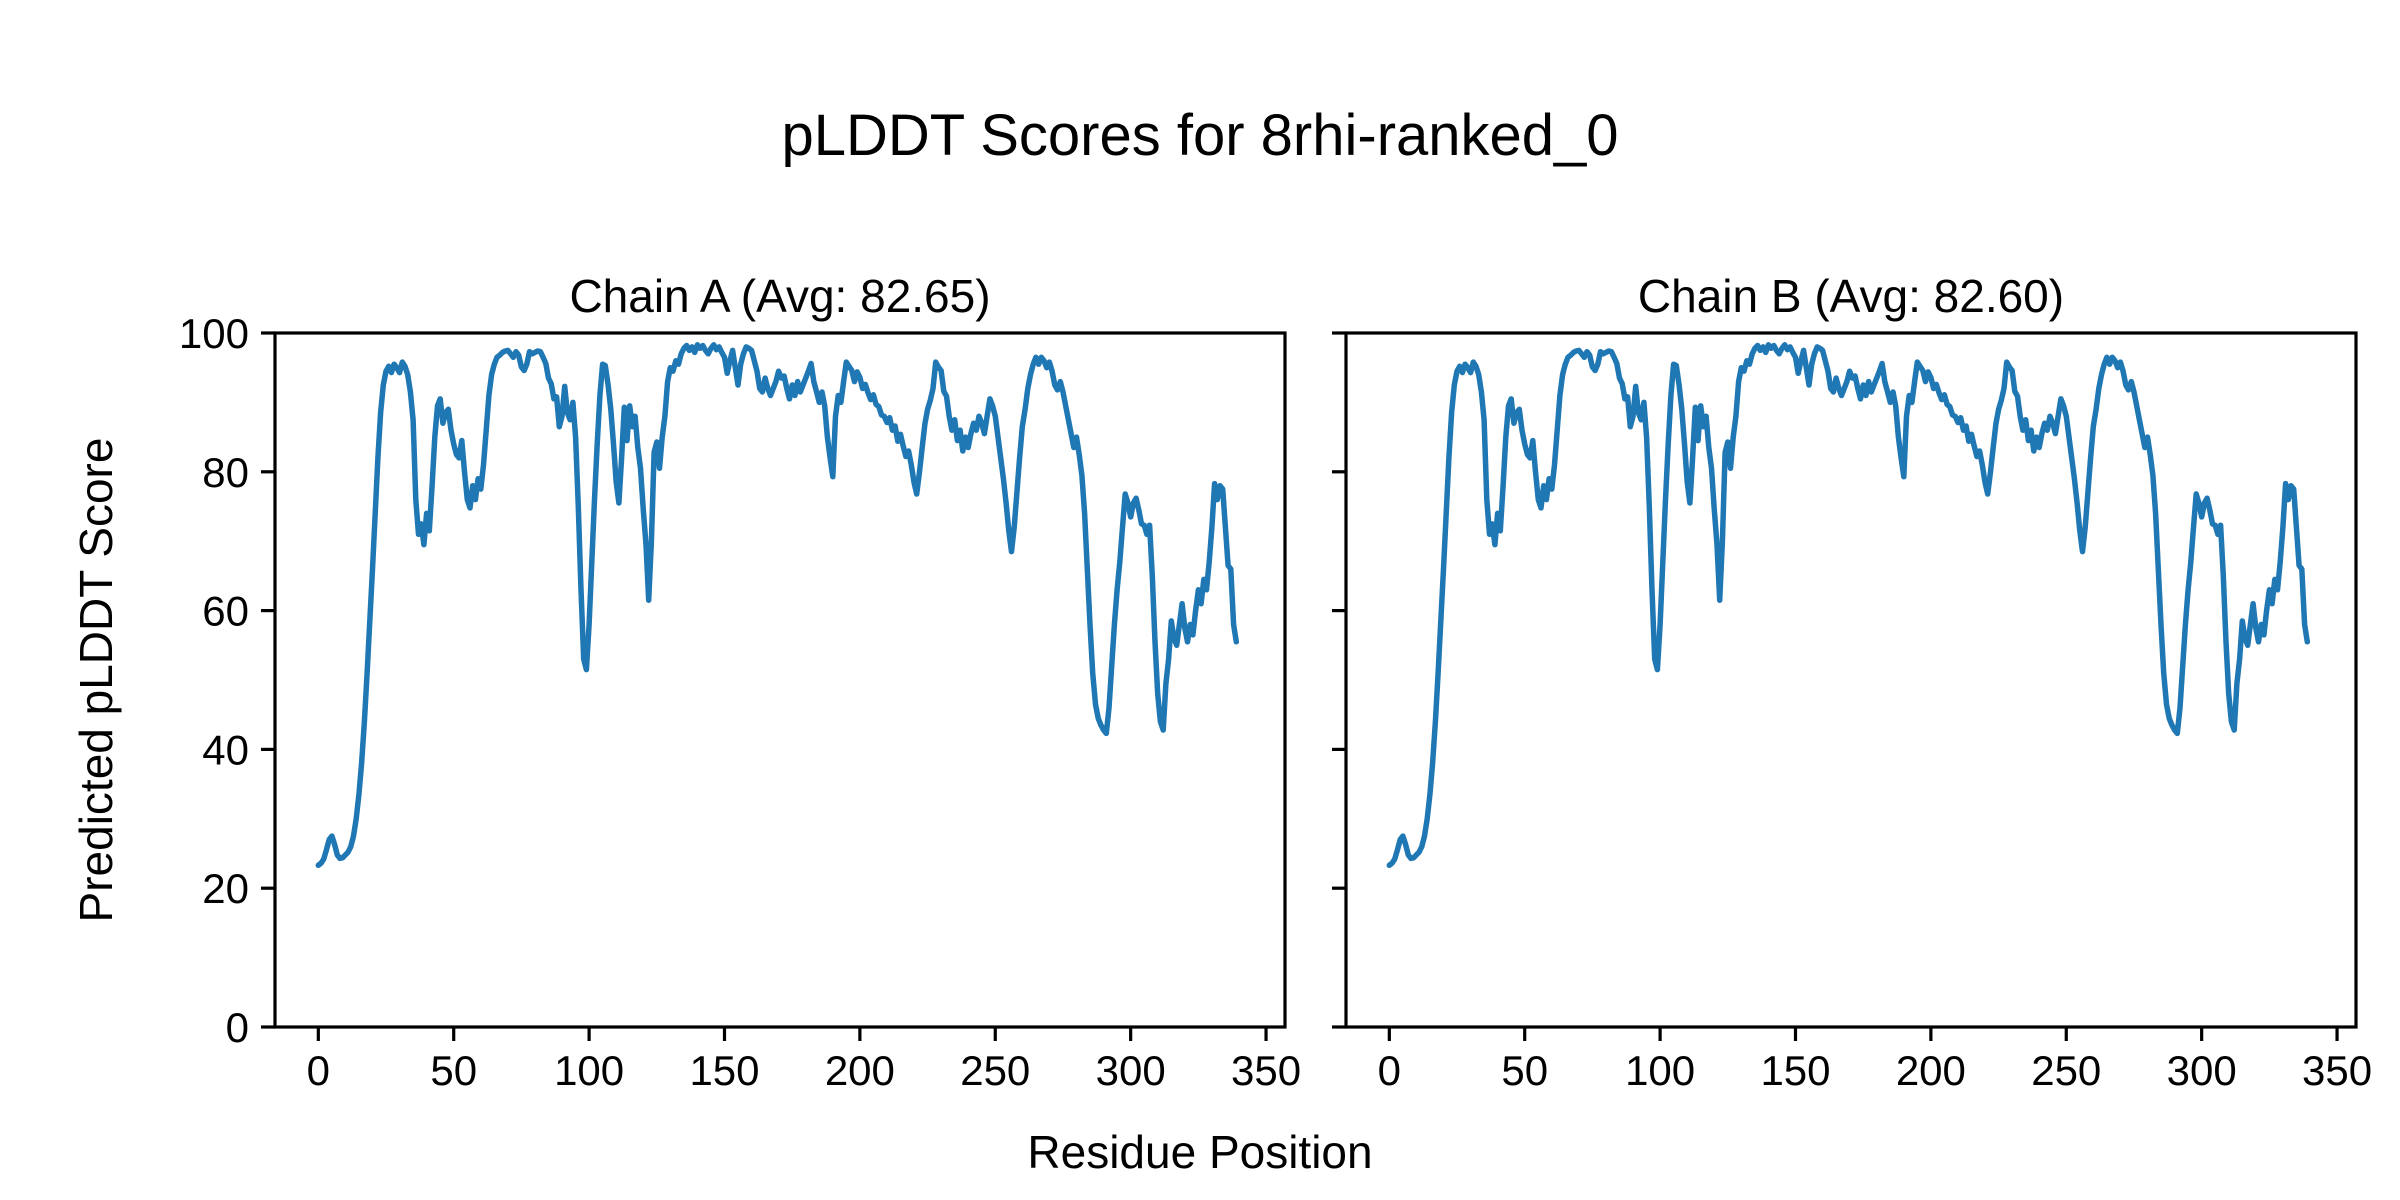 The image size is (2400, 1200). What do you see at coordinates (225, 749) in the screenshot?
I see `y-tick-label: 40` at bounding box center [225, 749].